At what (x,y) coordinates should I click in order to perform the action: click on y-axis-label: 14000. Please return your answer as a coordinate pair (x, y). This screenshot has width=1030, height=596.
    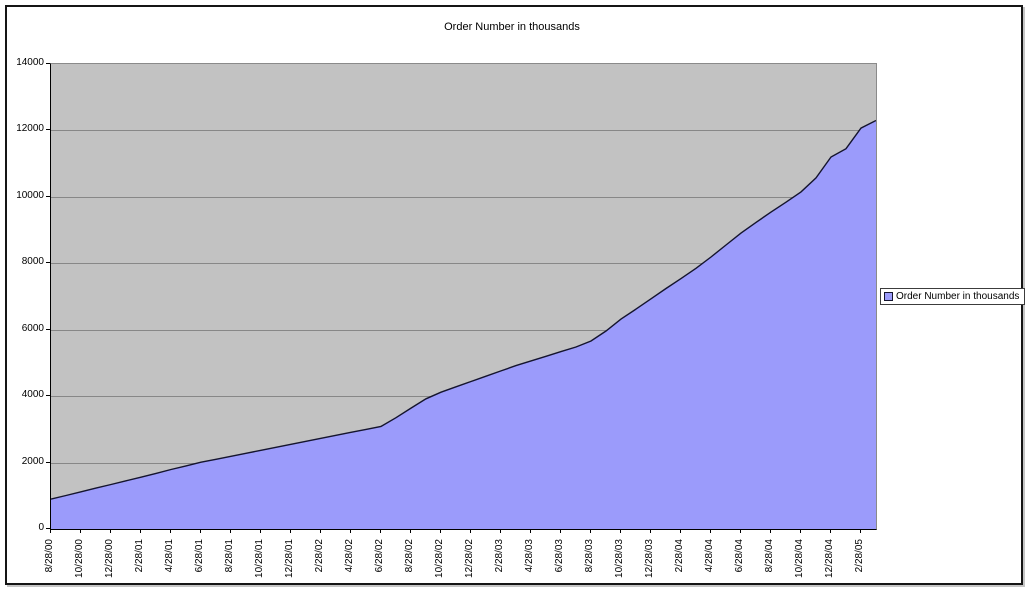
    Looking at the image, I should click on (30, 62).